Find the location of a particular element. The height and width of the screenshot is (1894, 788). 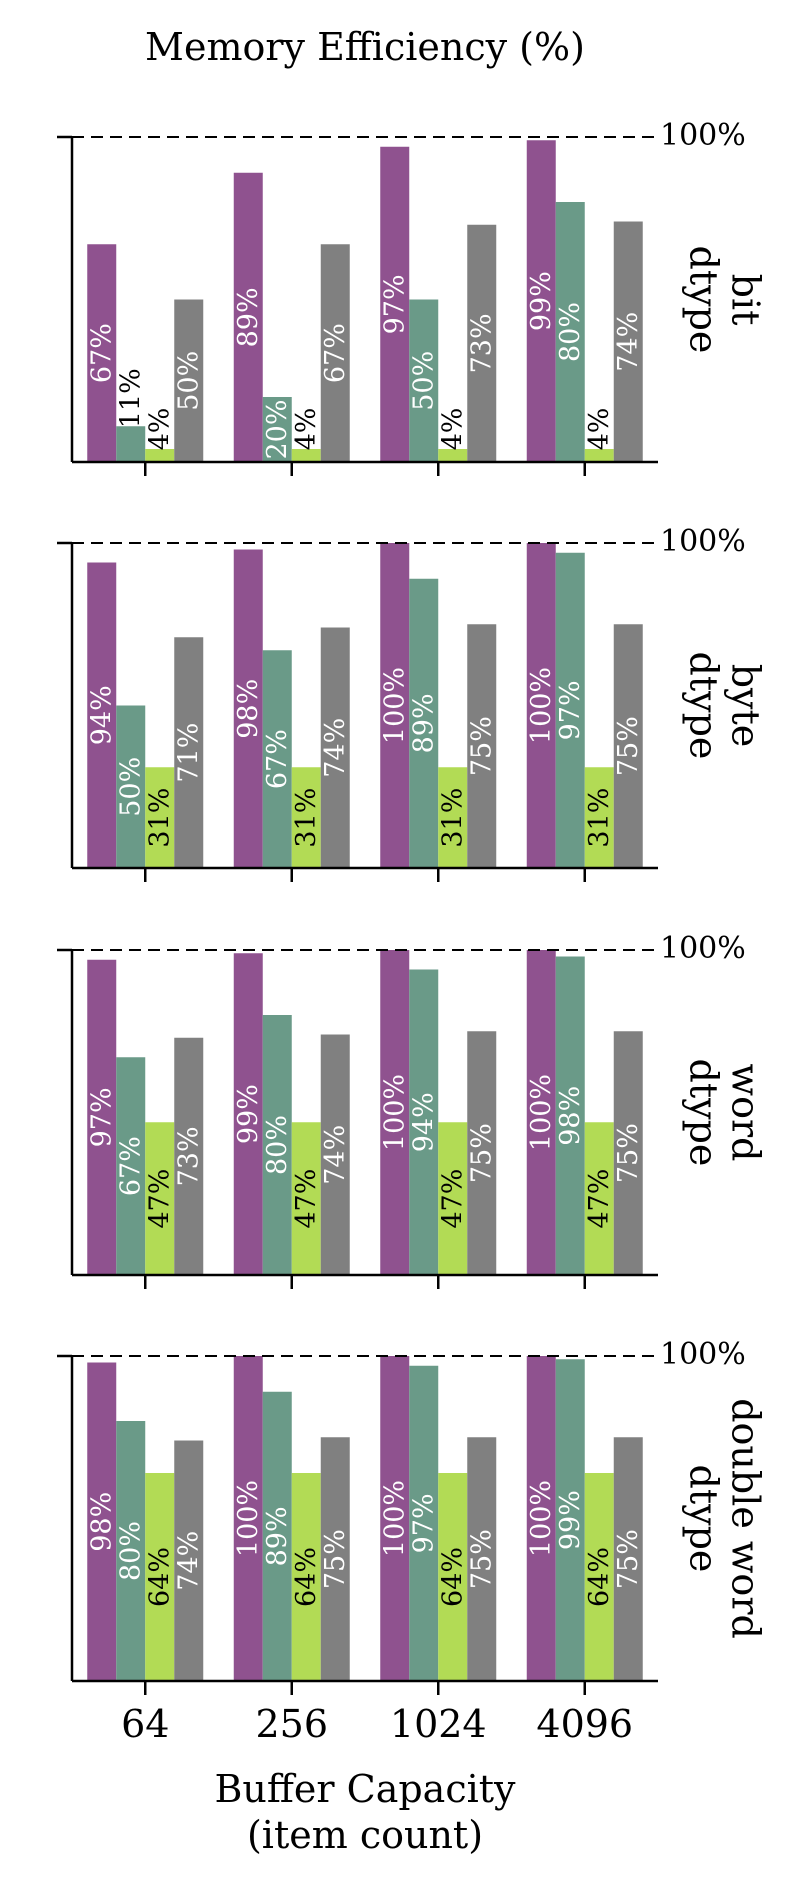

bar-p2-s0-c0 is located at coordinates (102, 1117).